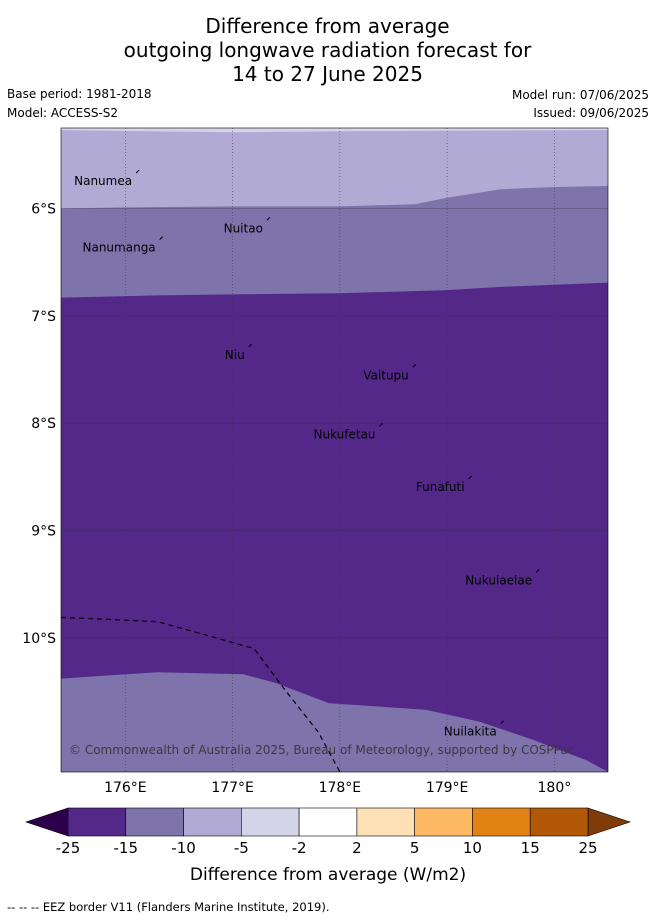 The image size is (655, 919). What do you see at coordinates (43, 317) in the screenshot?
I see `latitude-label: 7°S` at bounding box center [43, 317].